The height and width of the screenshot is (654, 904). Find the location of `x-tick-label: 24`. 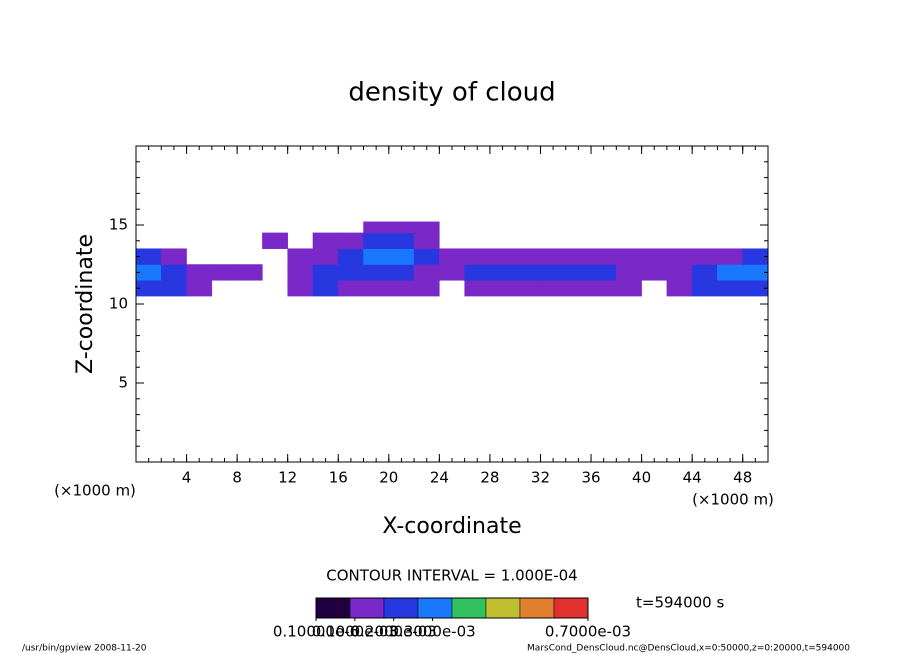

x-tick-label: 24 is located at coordinates (439, 478).